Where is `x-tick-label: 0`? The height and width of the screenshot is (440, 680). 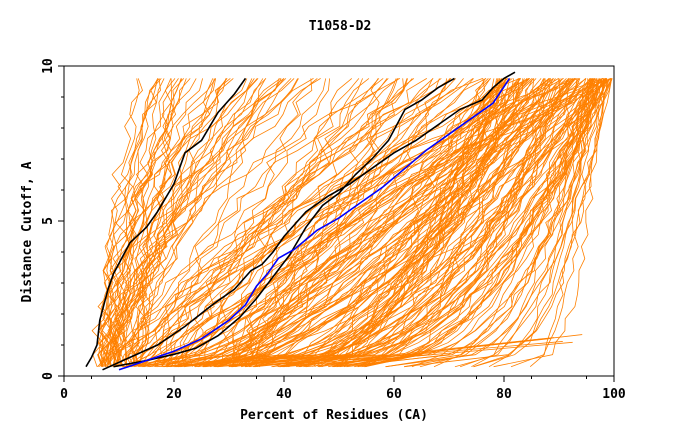
x-tick-label: 0 is located at coordinates (64, 394).